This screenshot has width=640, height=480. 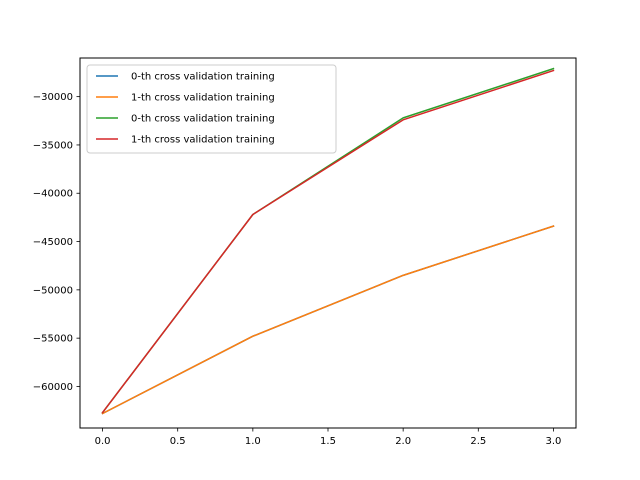 I want to click on x-tick-label: 3.0, so click(x=554, y=441).